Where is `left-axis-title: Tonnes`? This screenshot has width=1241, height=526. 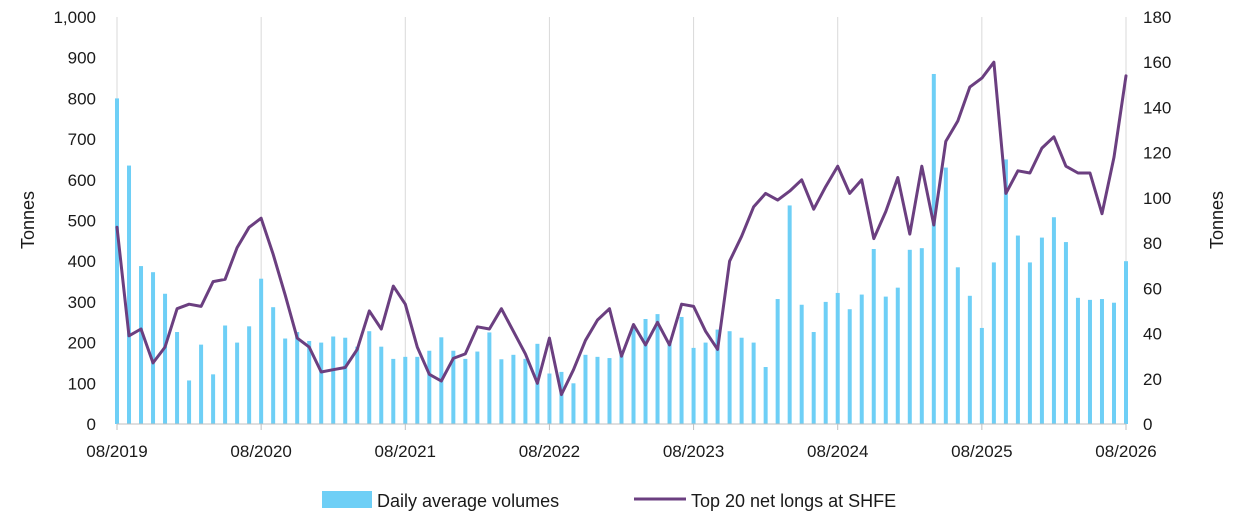
left-axis-title: Tonnes is located at coordinates (28, 220).